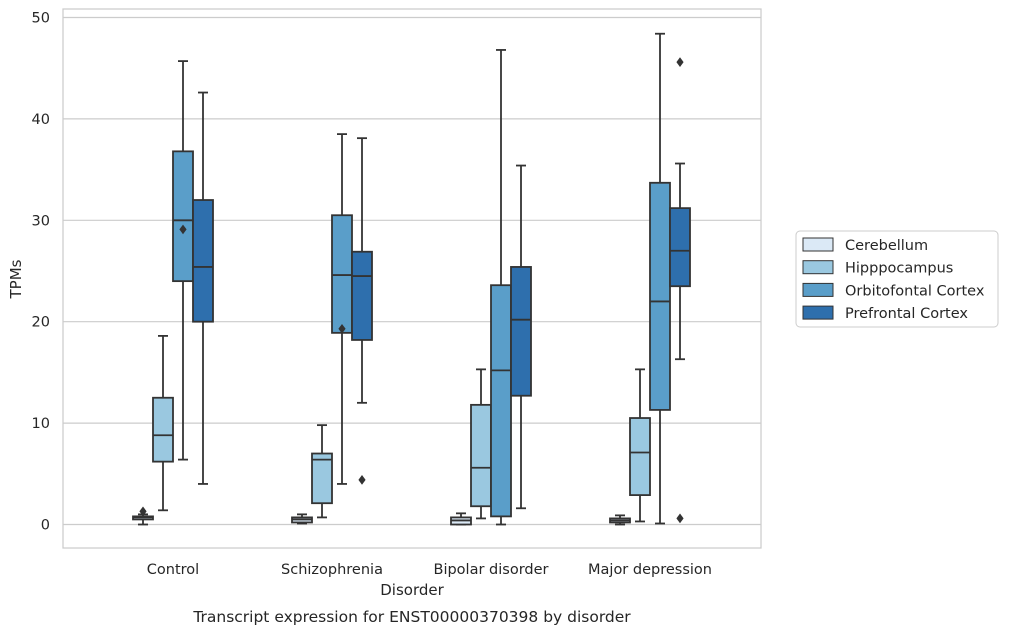 The height and width of the screenshot is (638, 1009). Describe the element at coordinates (620, 520) in the screenshot. I see `box-major-depression-cerebellum` at that location.